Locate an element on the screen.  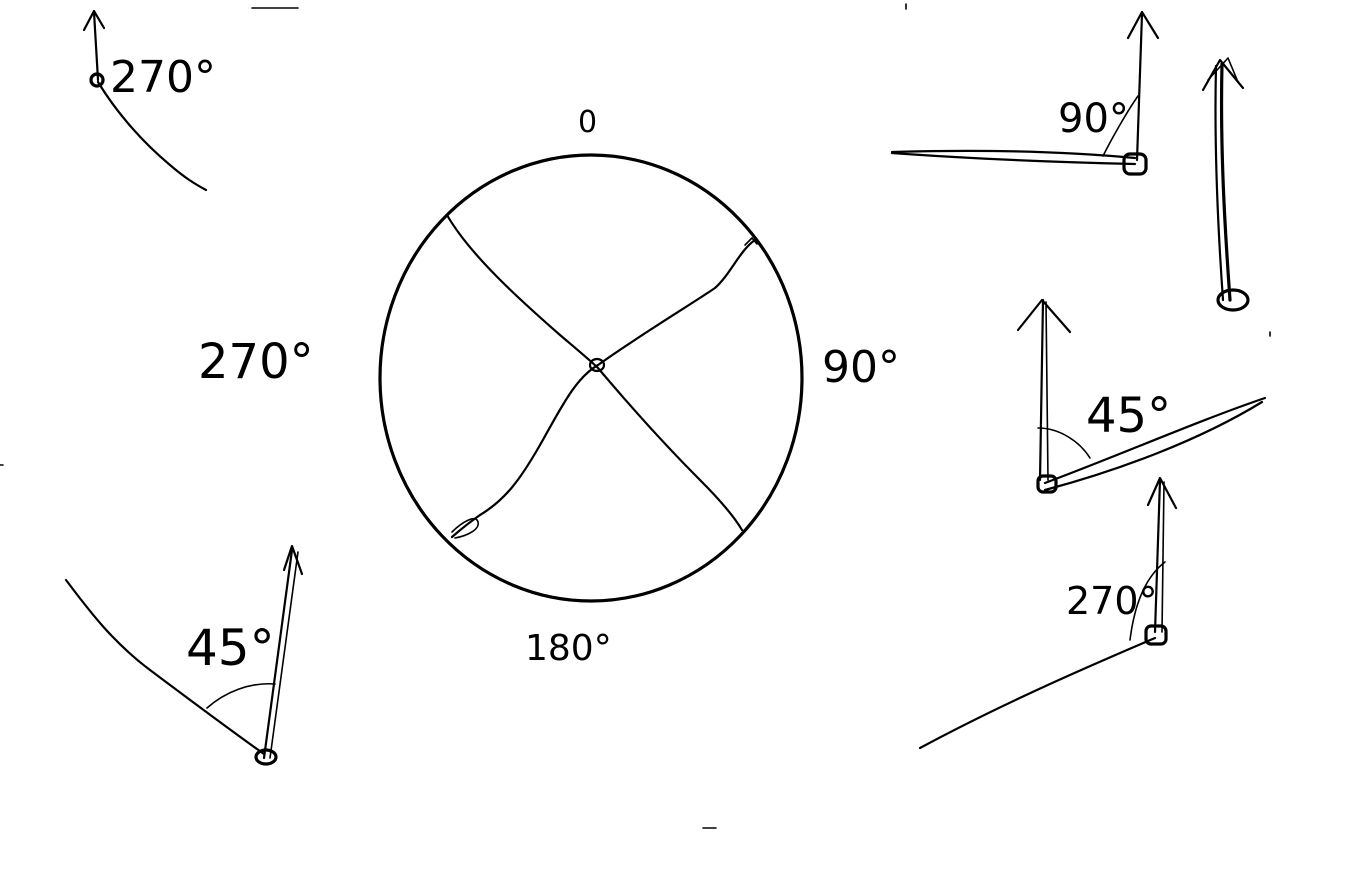
example-top-left: 270° is located at coordinates (149, 100).